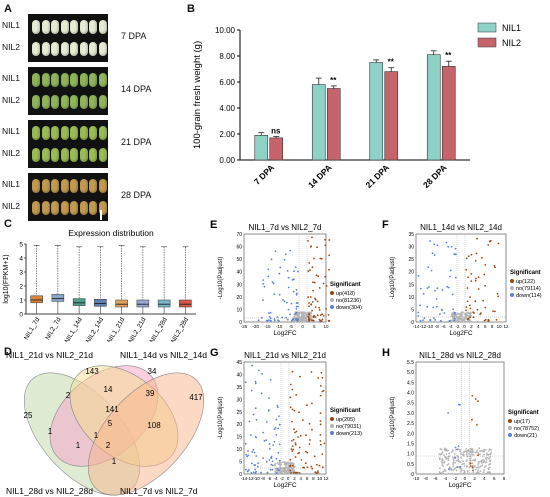 The height and width of the screenshot is (497, 550). Describe the element at coordinates (410, 465) in the screenshot. I see `y-tick-label: 0.5` at that location.